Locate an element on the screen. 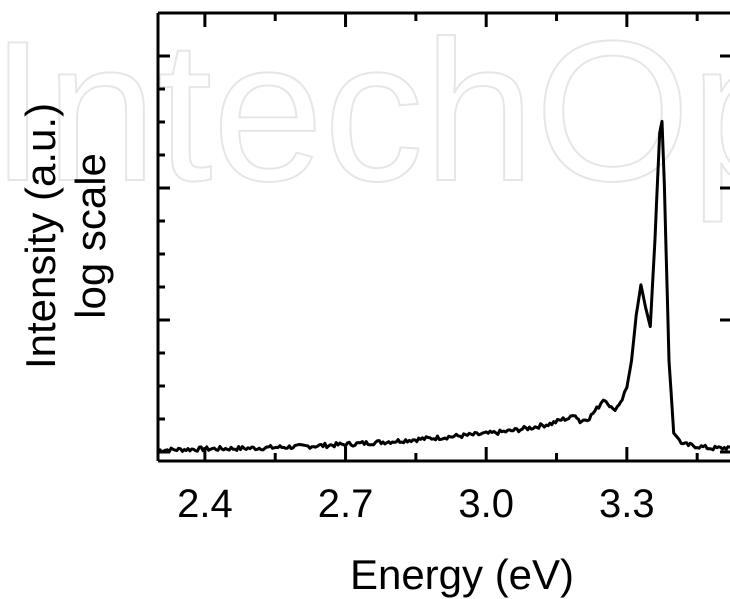  y-axis-label-line-2: log scale is located at coordinates (90, 236).